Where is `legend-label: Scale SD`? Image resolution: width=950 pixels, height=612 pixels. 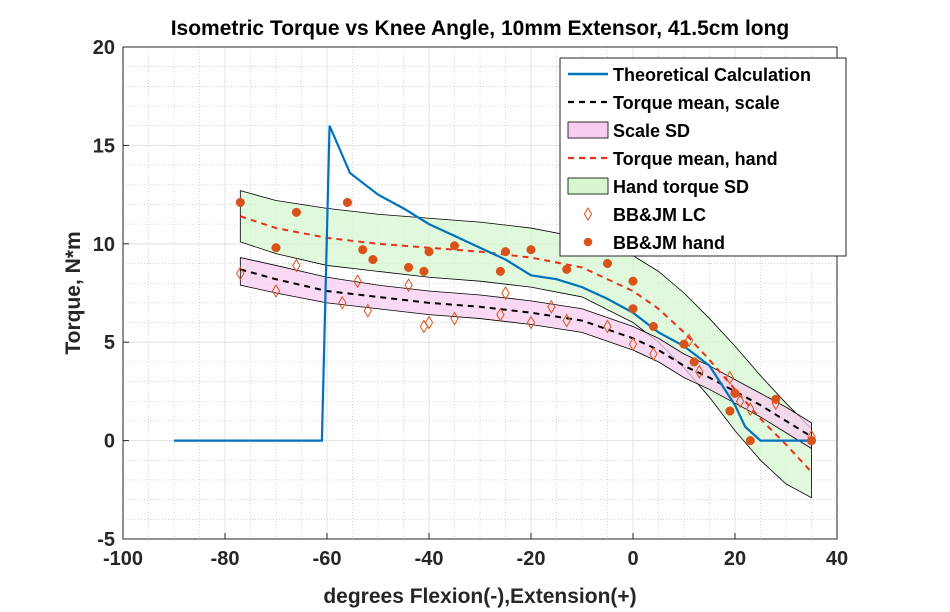
legend-label: Scale SD is located at coordinates (651, 131).